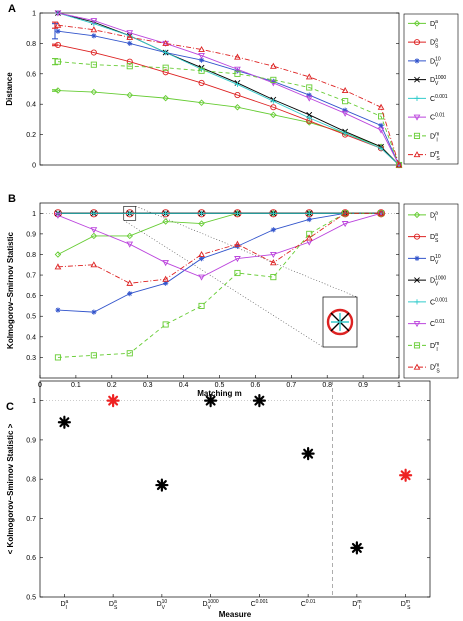  What do you see at coordinates (9, 89) in the screenshot?
I see `y-axis-label: Distance` at bounding box center [9, 89].